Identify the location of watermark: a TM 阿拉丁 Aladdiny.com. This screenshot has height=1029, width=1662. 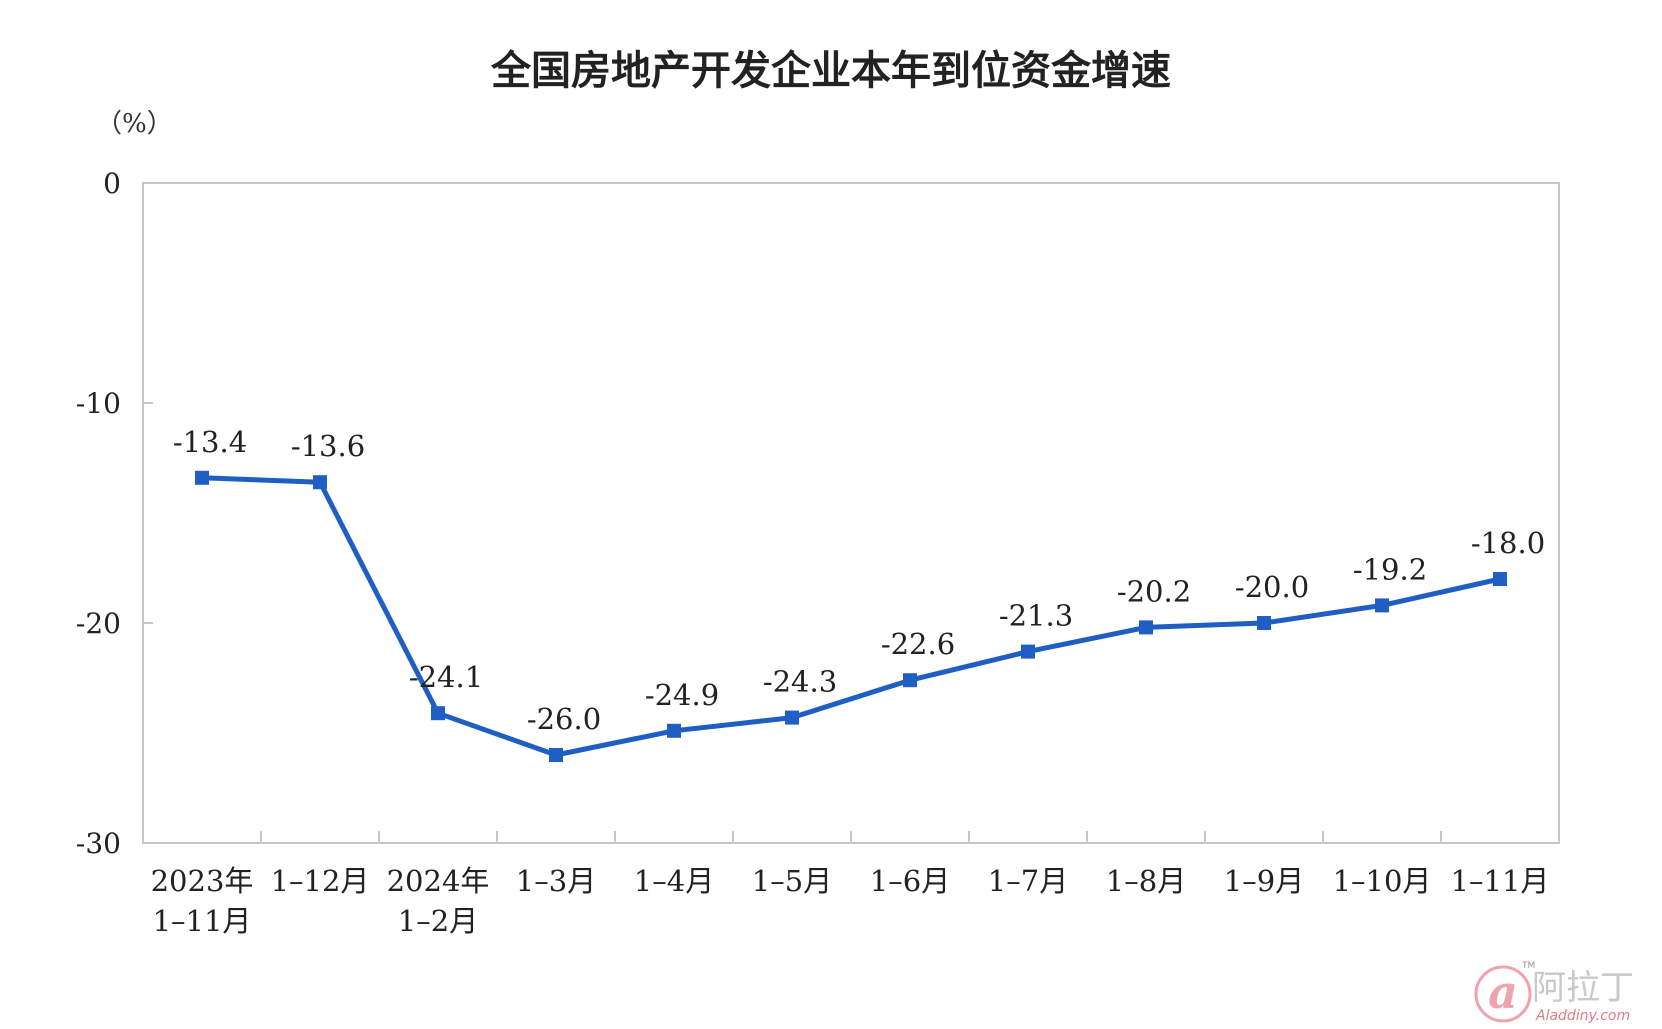
(1554, 992).